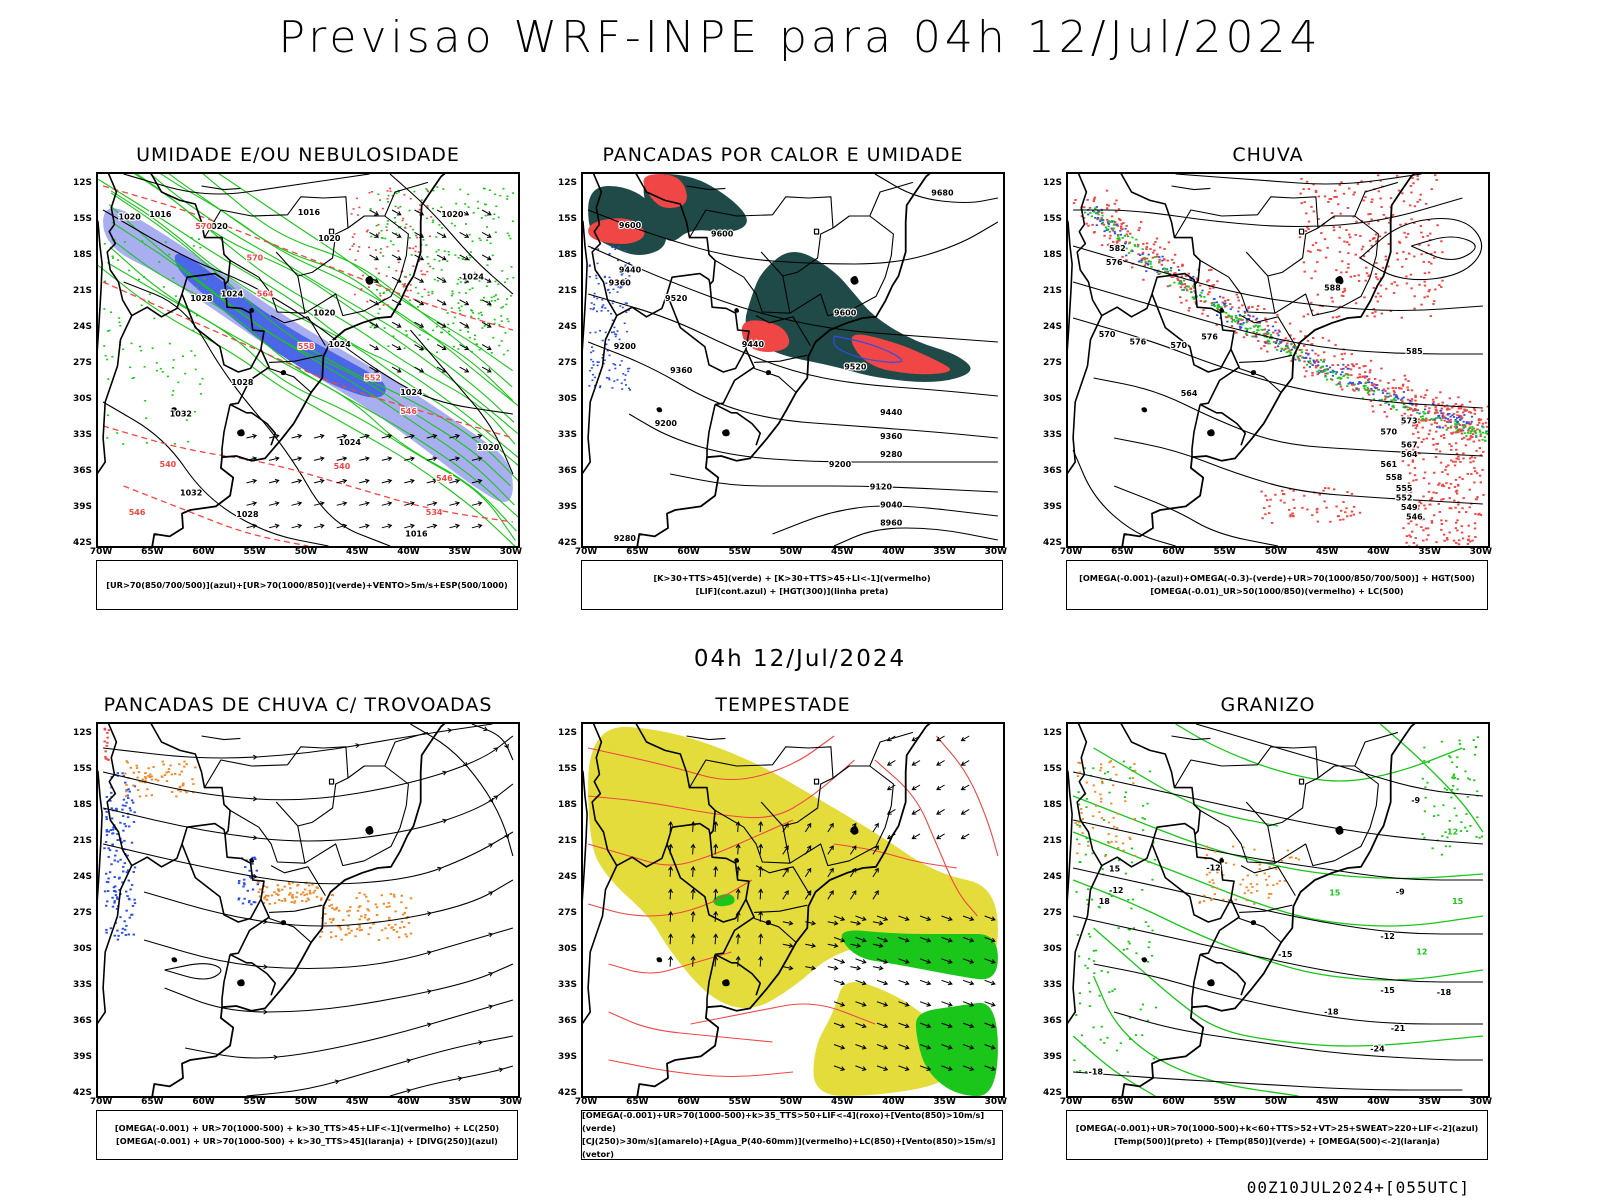 The width and height of the screenshot is (1600, 1200). I want to click on hgt300-contour, so click(833, 483).